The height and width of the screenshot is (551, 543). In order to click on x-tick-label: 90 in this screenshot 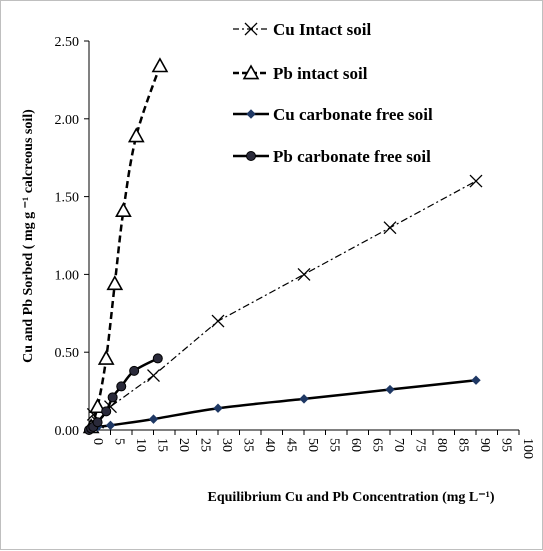, I will do `click(484, 445)`.